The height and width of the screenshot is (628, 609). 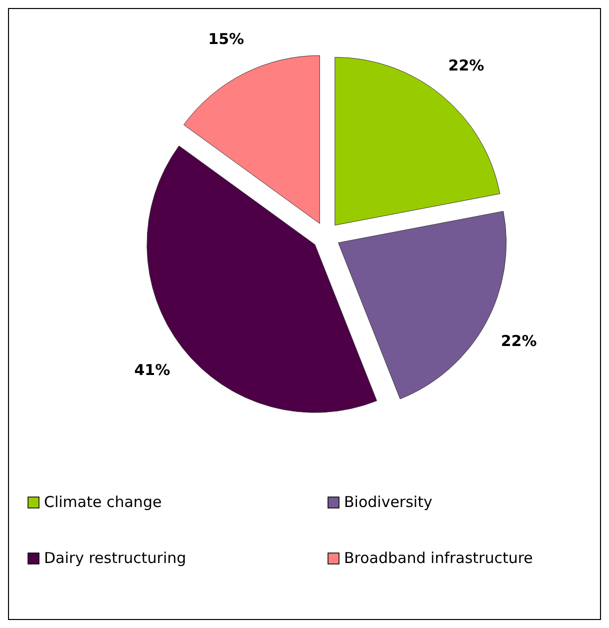 I want to click on data-label: 41%, so click(x=152, y=369).